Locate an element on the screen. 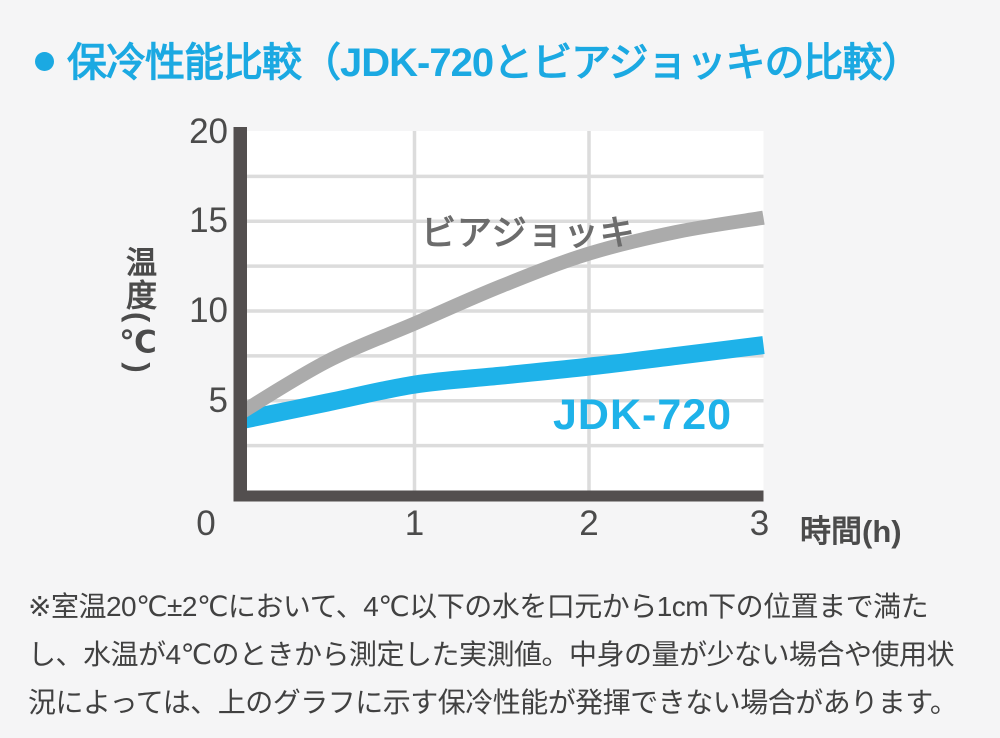 The image size is (1000, 738). series-label-beer-mug: ビアジョッキ is located at coordinates (528, 233).